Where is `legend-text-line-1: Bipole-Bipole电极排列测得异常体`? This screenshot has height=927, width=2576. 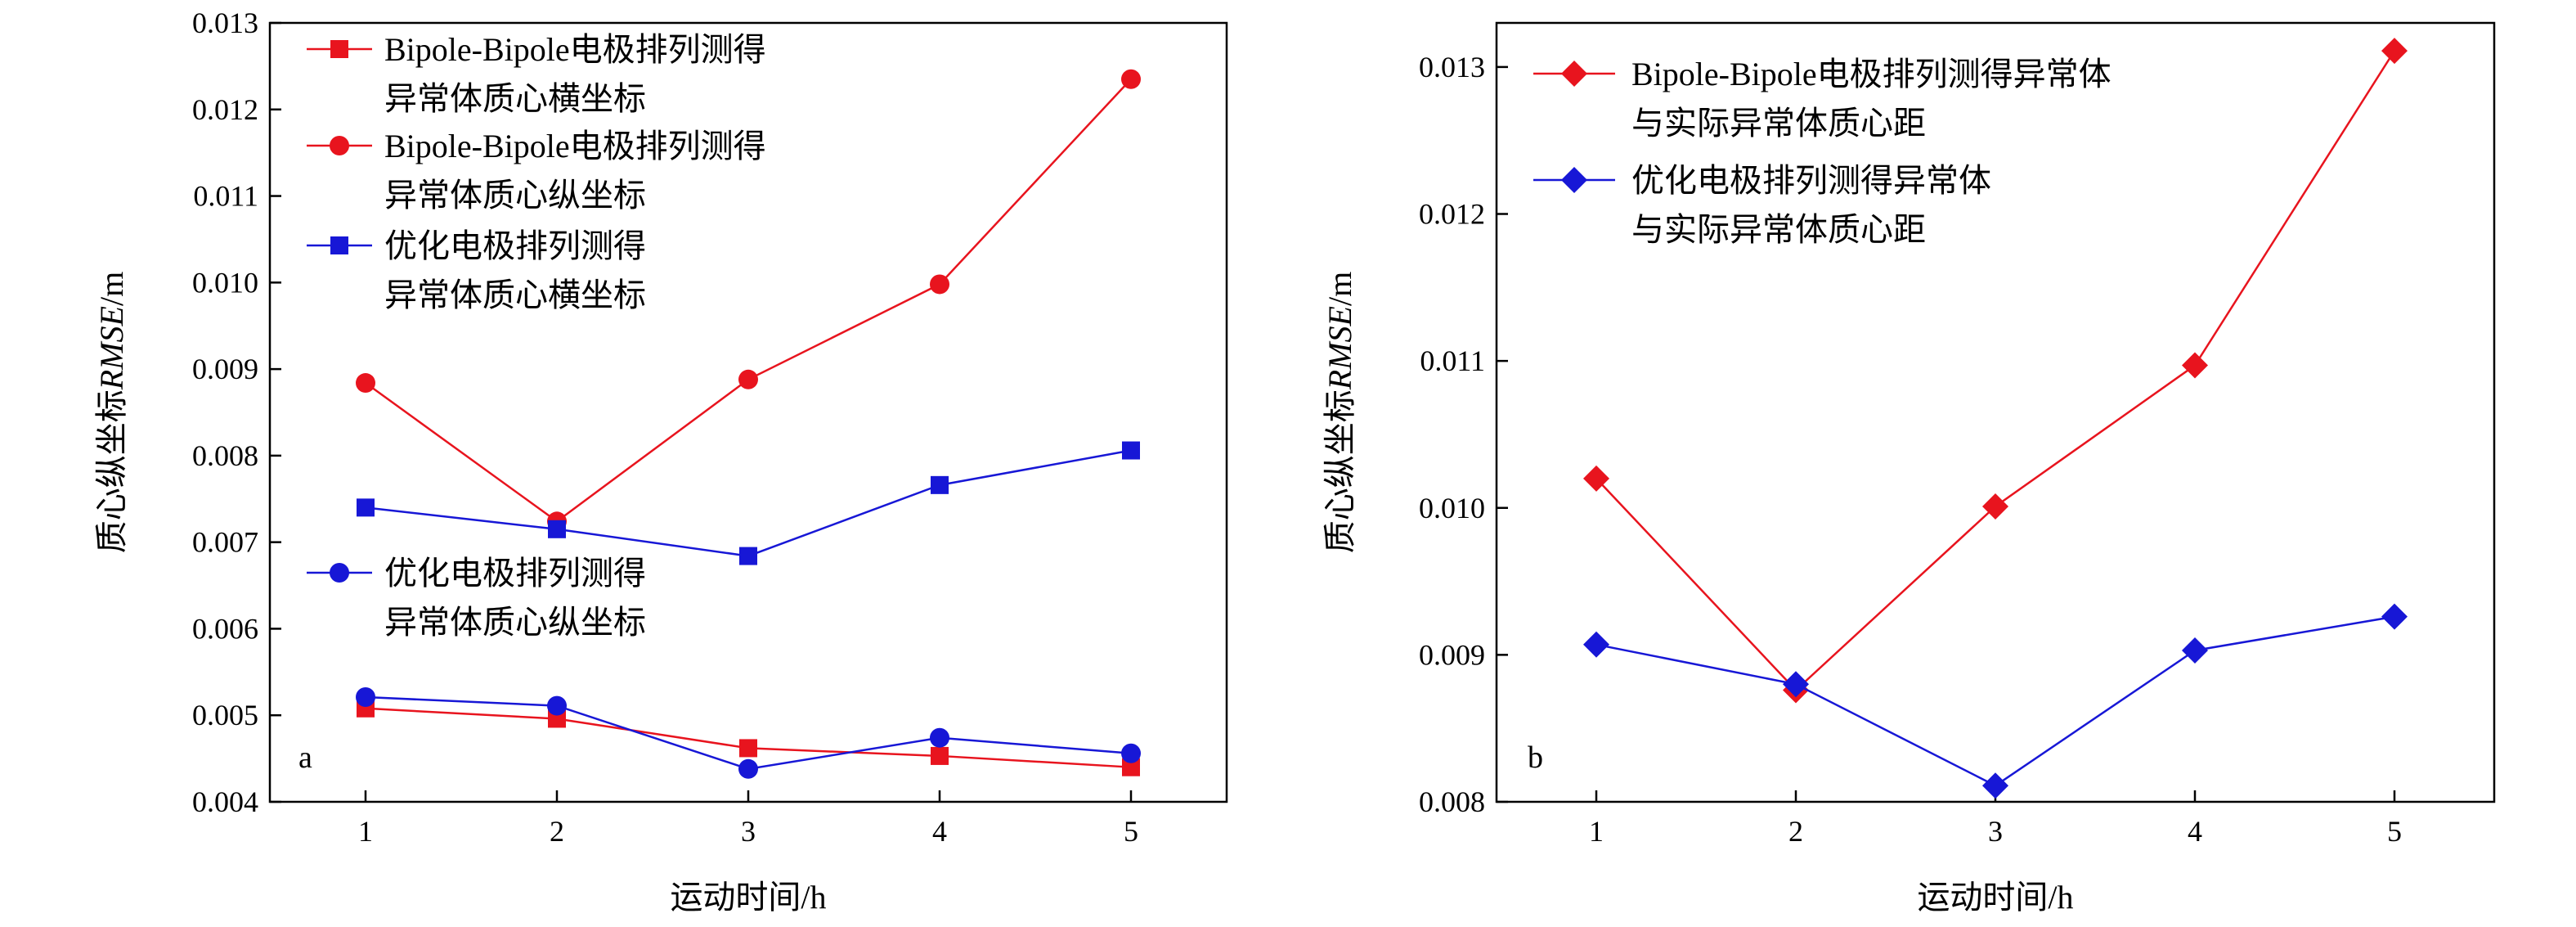
legend-text-line-1: Bipole-Bipole电极排列测得异常体 is located at coordinates (1872, 74).